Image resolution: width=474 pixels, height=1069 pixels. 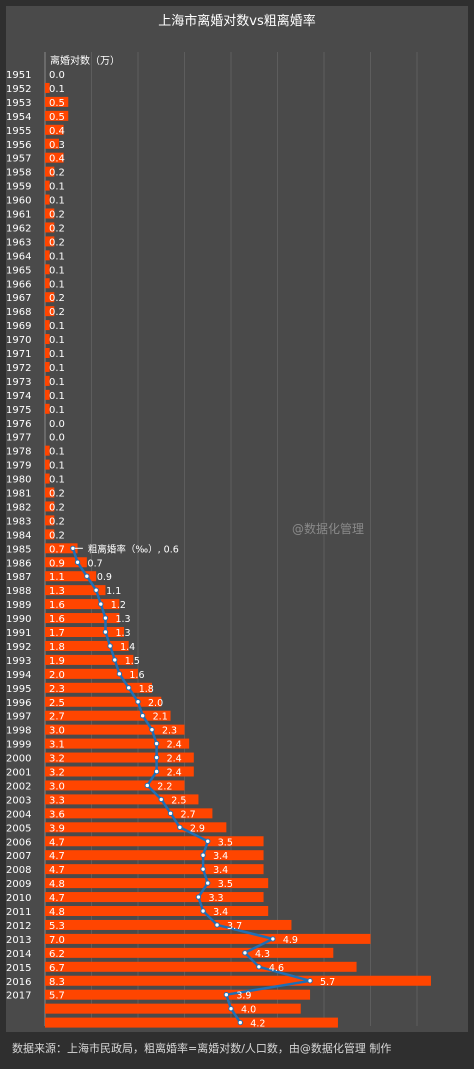 What do you see at coordinates (18, 187) in the screenshot?
I see `year-tick-label: 1959` at bounding box center [18, 187].